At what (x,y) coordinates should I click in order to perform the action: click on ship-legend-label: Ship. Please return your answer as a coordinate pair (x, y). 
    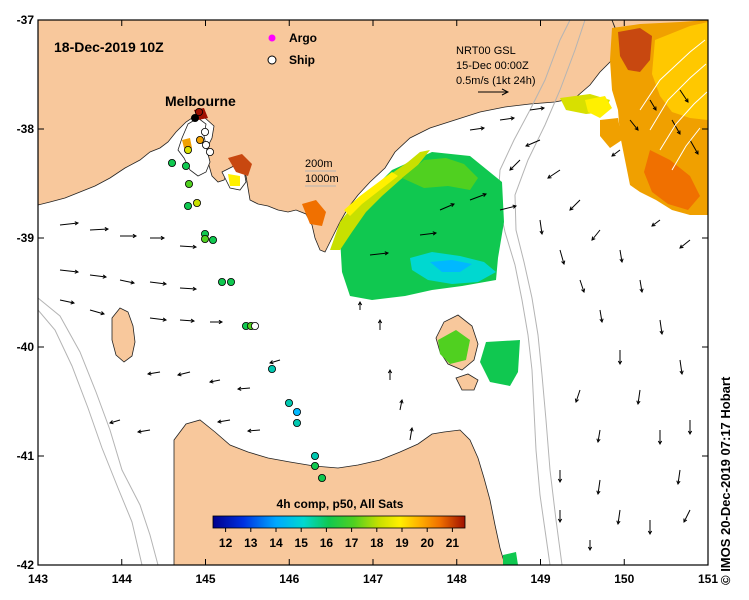
    Looking at the image, I should click on (302, 60).